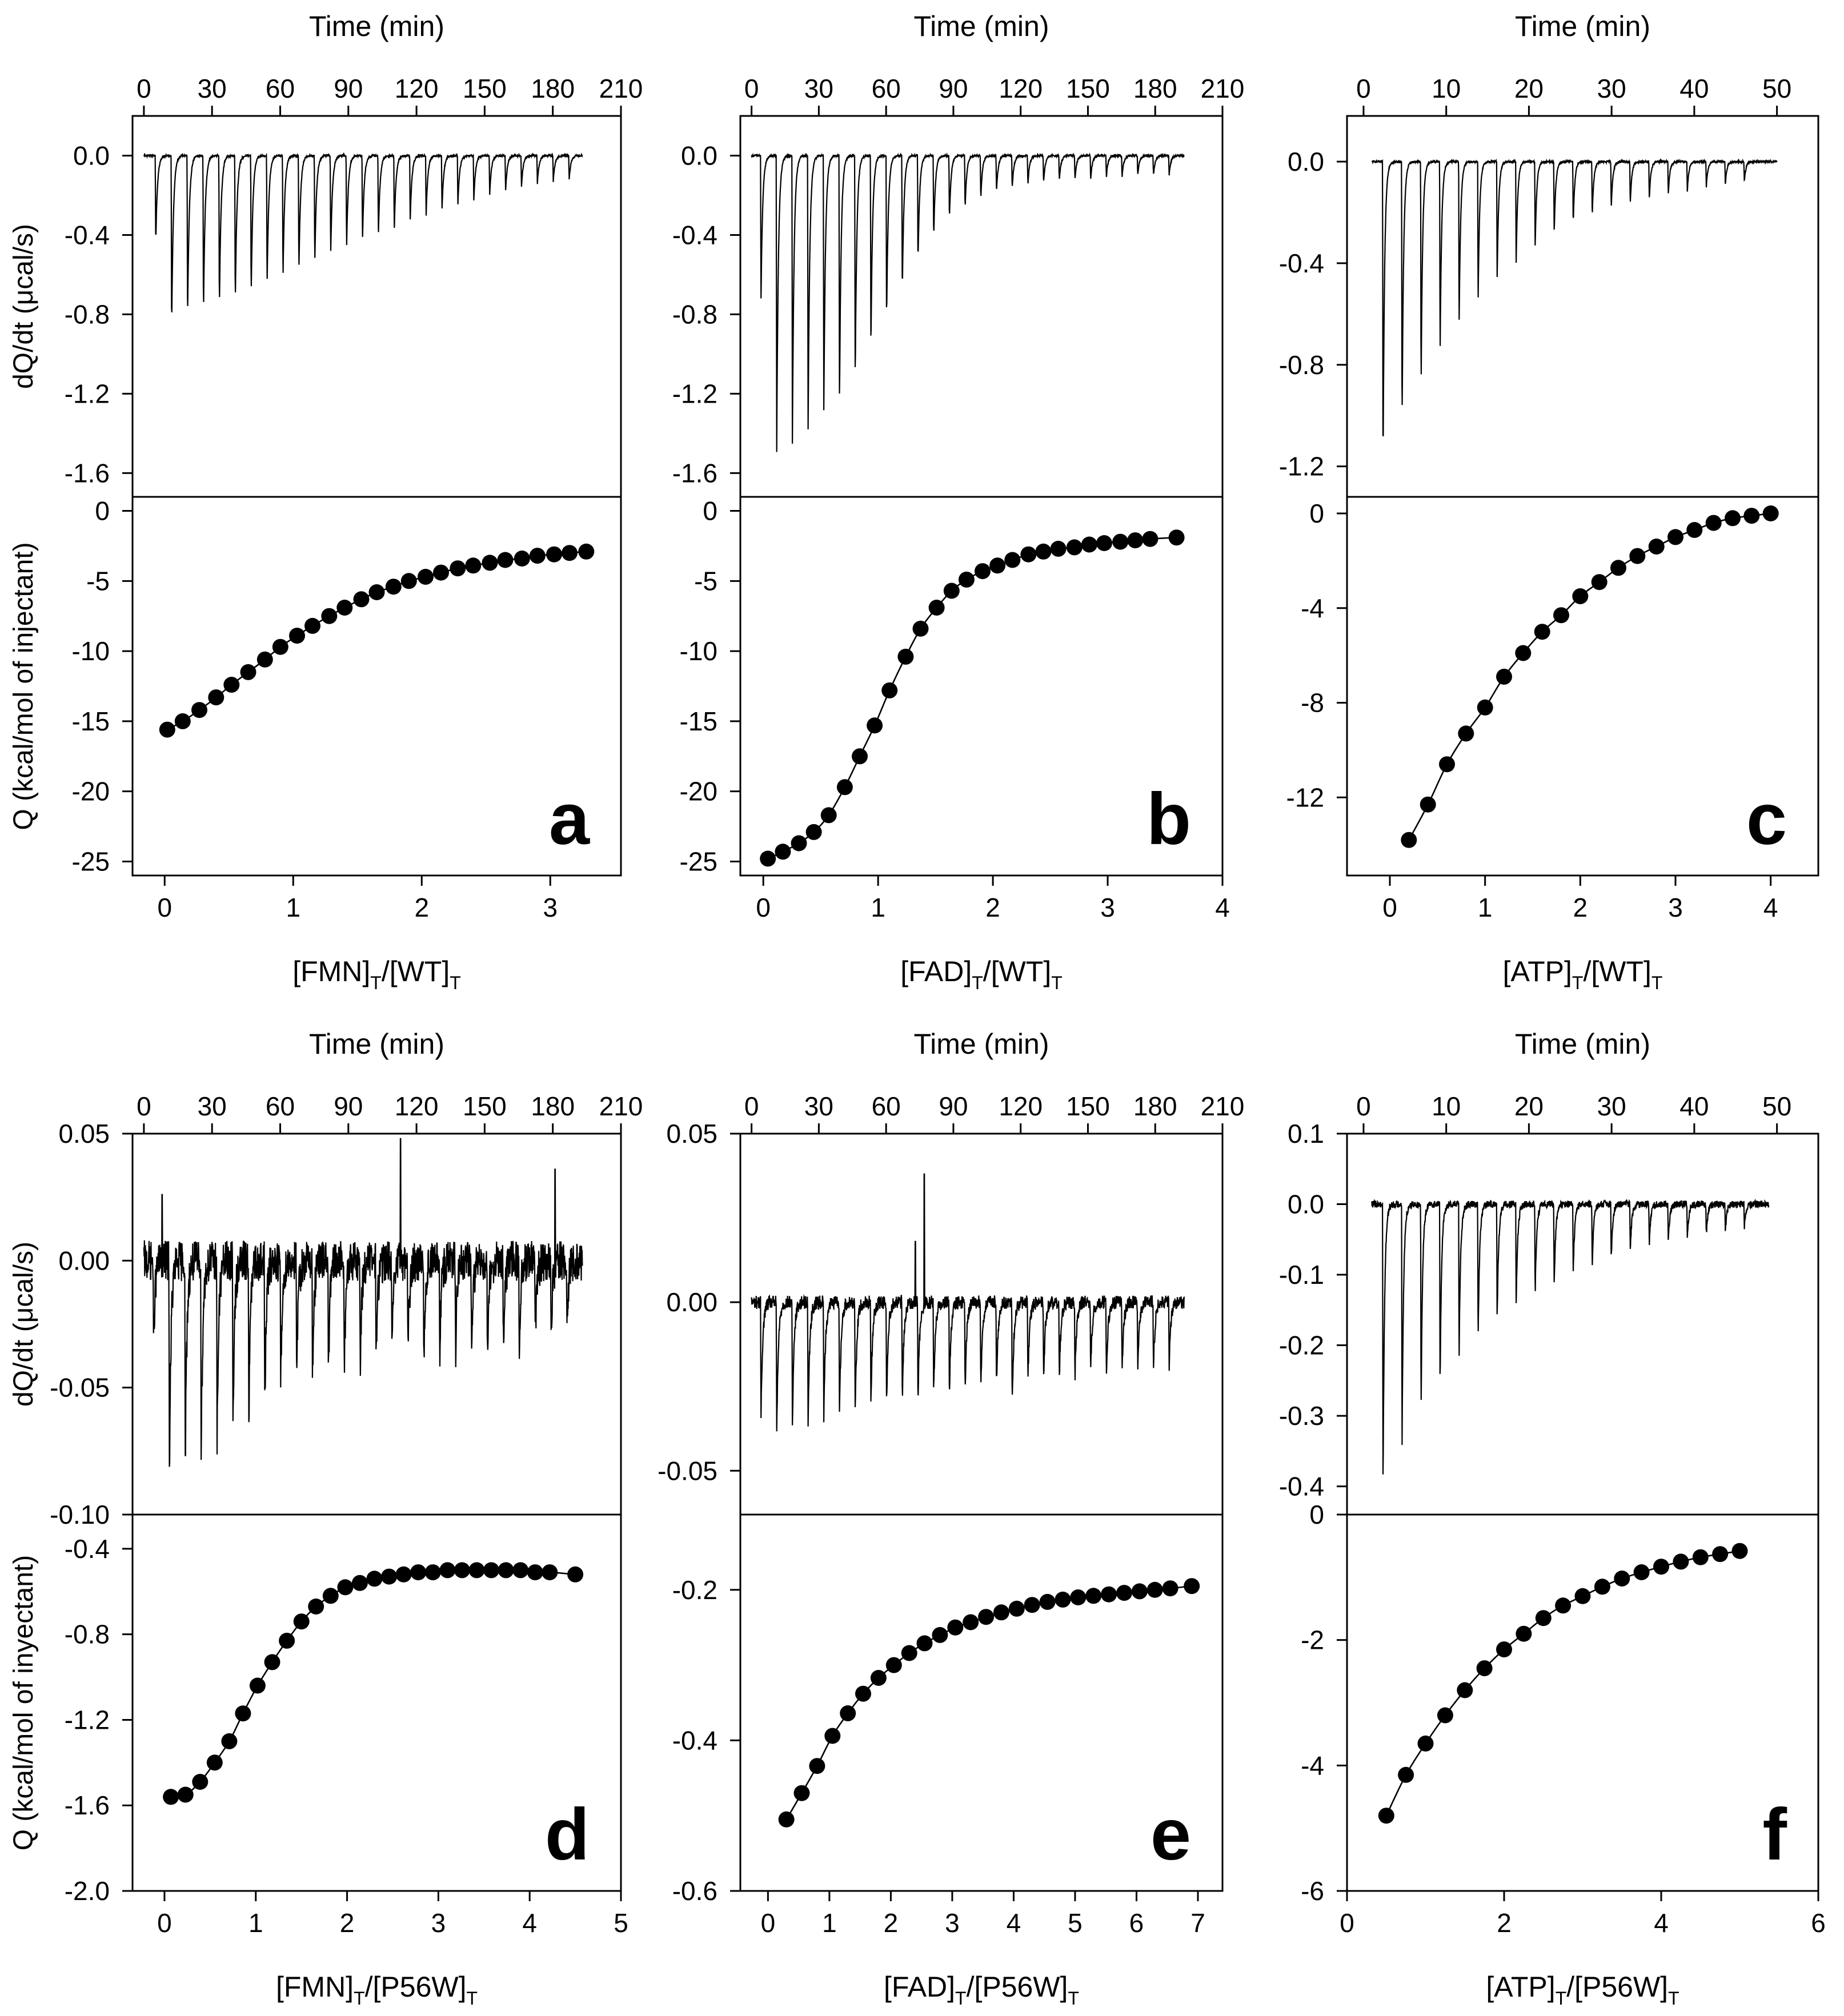  What do you see at coordinates (695, 1891) in the screenshot?
I see `heat-tick-label: -0.6` at bounding box center [695, 1891].